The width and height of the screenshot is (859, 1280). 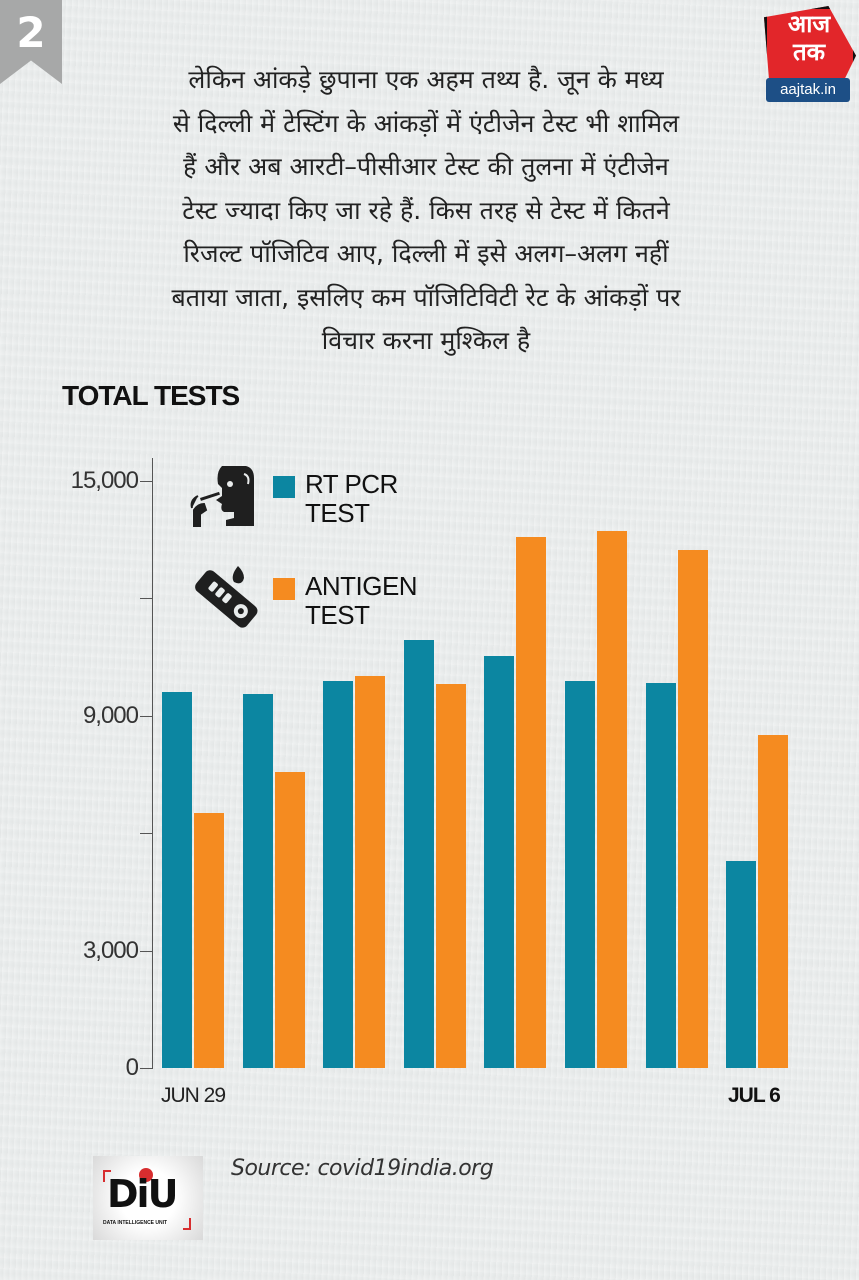 I want to click on y-axis-tick-label: 9,000, so click(x=110, y=715).